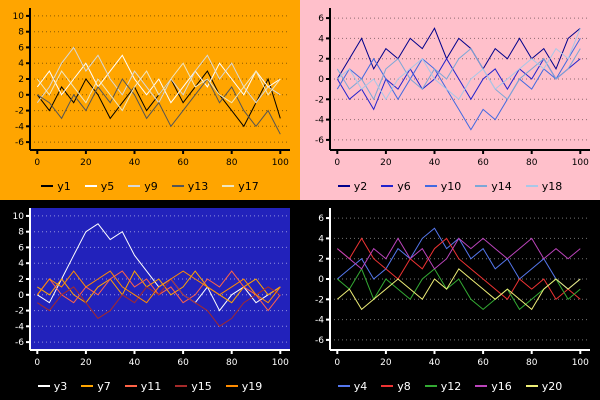  I want to click on legend-item: y1, so click(56, 186).